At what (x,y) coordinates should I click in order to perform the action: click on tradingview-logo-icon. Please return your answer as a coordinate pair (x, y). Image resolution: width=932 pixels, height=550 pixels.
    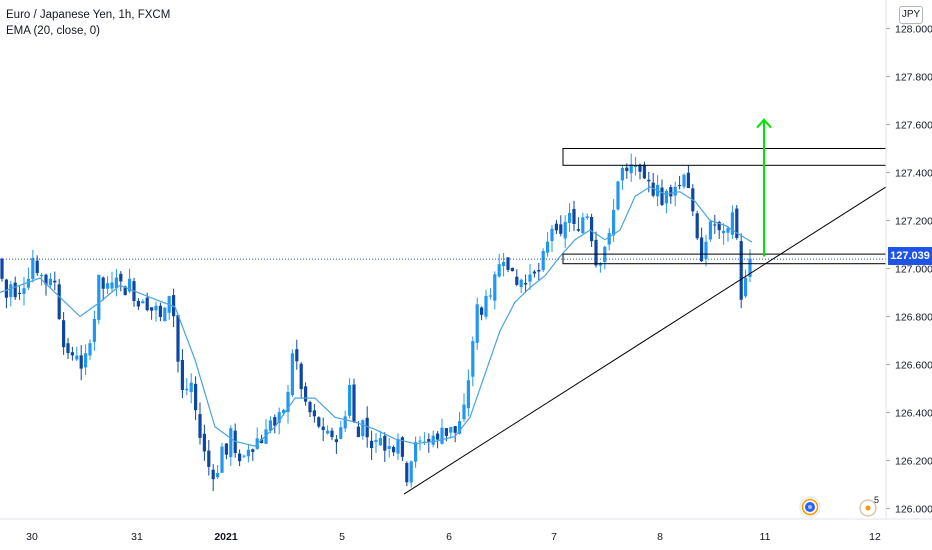
    Looking at the image, I should click on (810, 507).